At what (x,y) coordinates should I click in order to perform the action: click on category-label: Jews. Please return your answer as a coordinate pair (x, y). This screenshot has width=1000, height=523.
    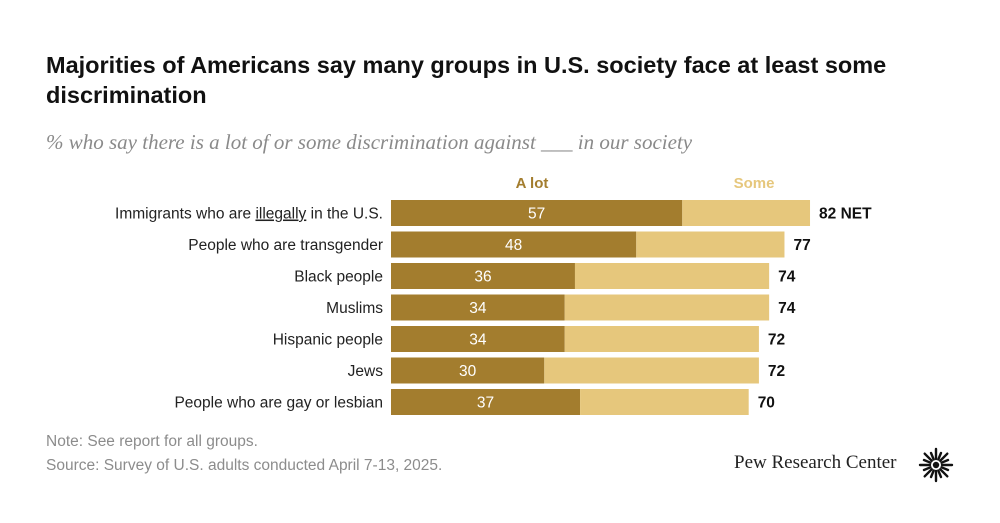
    Looking at the image, I should click on (366, 371).